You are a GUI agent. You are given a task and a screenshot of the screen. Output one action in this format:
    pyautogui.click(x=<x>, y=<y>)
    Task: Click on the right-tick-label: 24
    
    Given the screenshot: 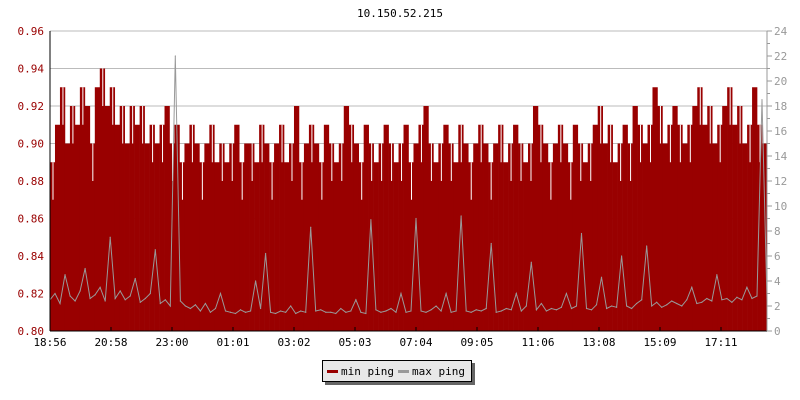 What is the action you would take?
    pyautogui.click(x=781, y=31)
    